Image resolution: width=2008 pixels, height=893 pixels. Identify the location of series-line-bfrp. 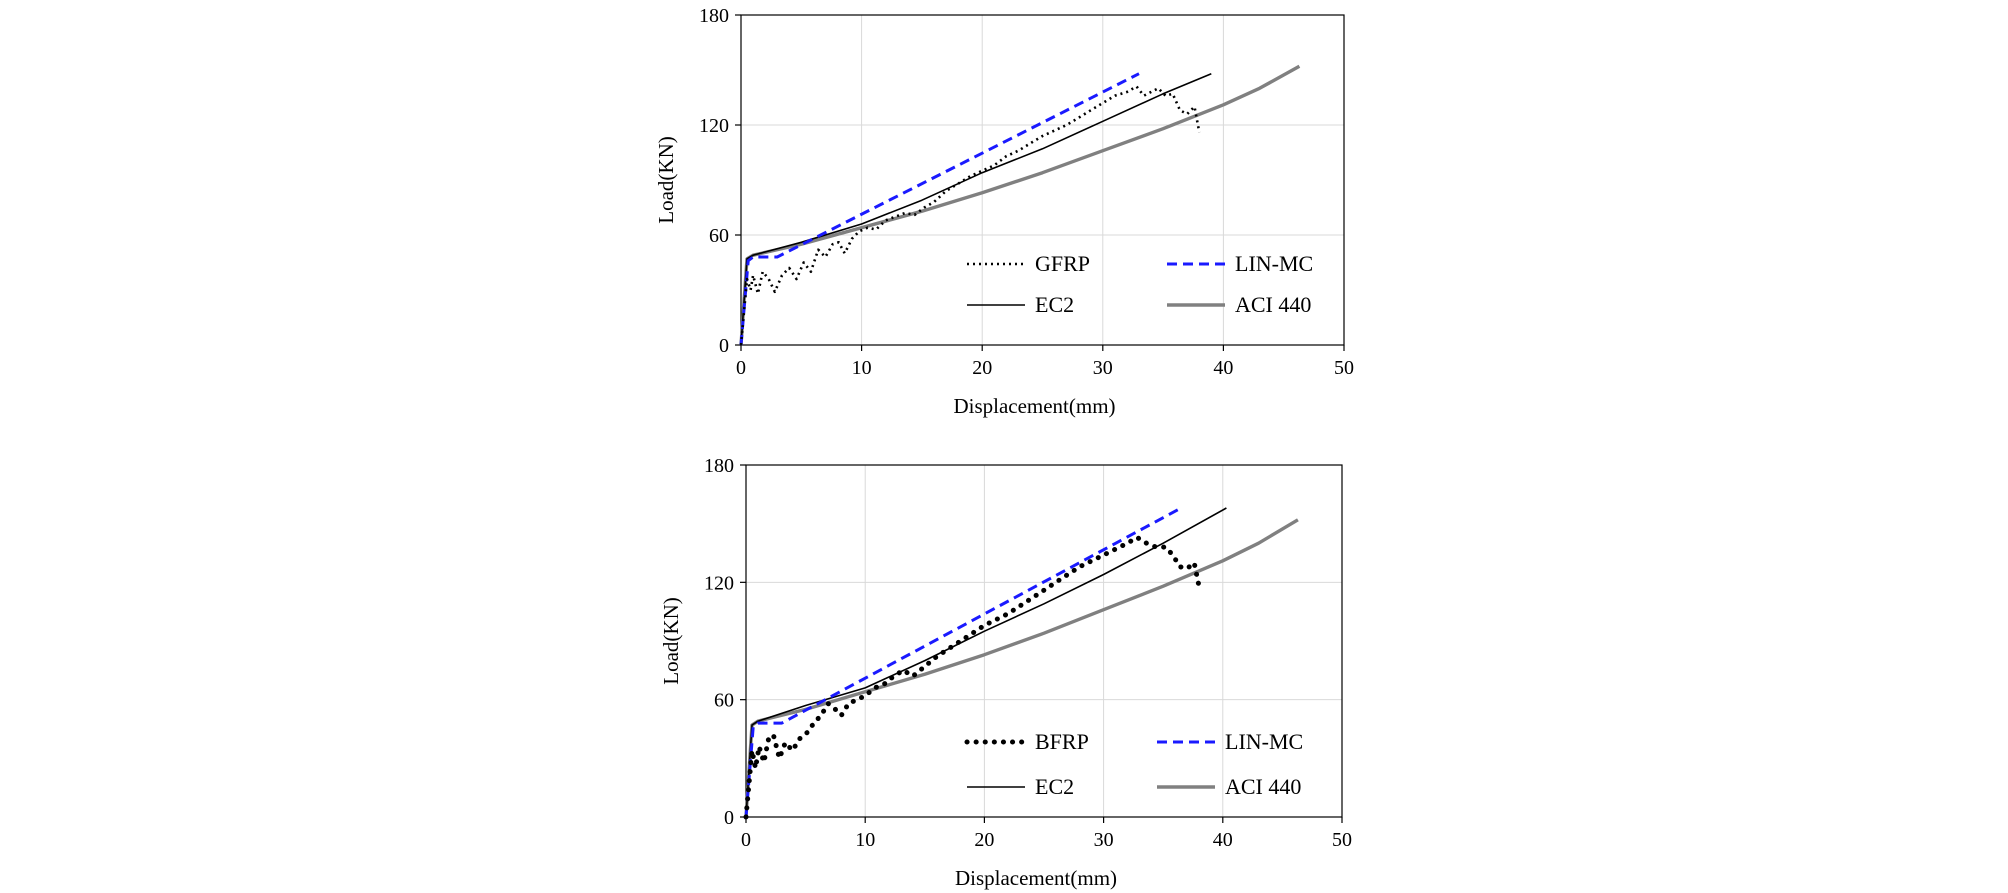
(972, 677).